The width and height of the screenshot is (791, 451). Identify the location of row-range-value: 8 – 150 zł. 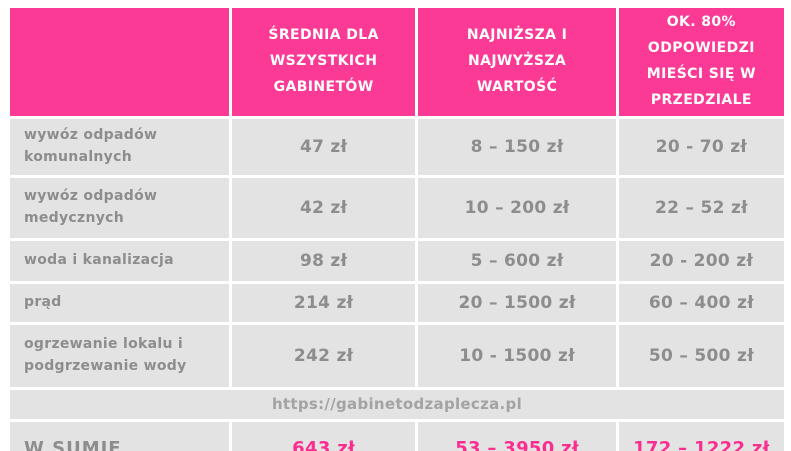
(517, 146).